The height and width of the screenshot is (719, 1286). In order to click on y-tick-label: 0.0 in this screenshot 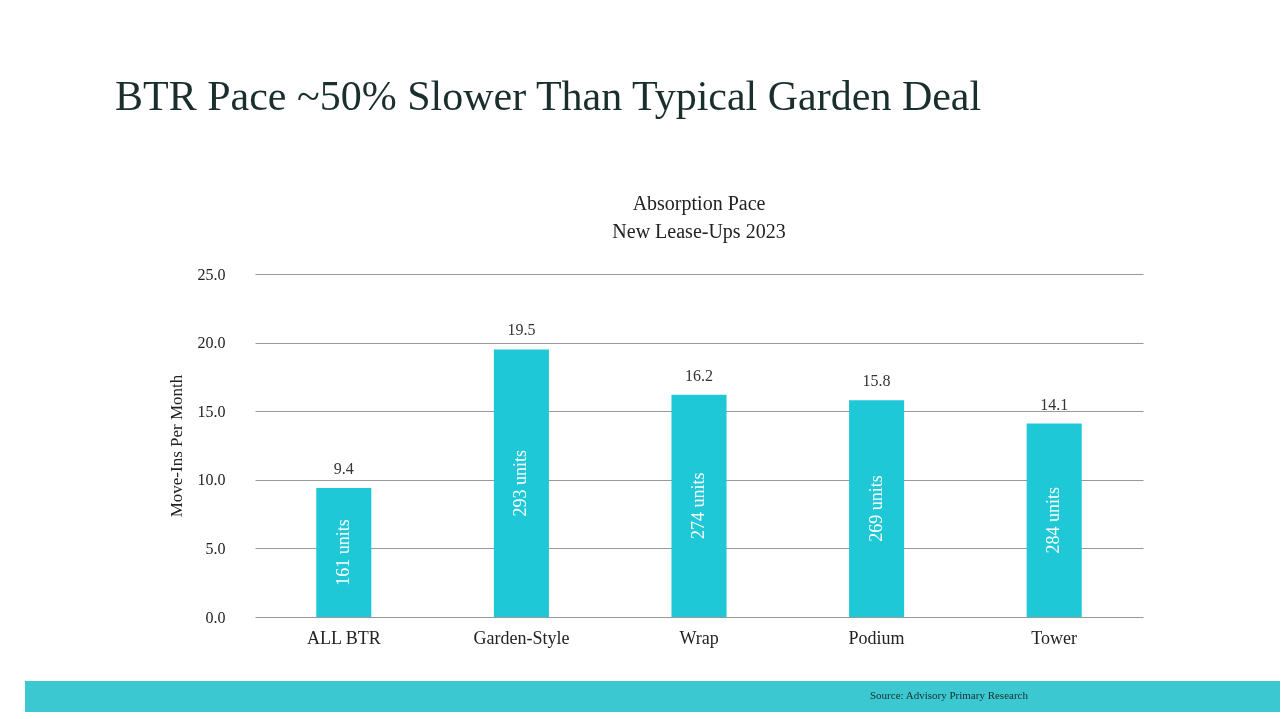, I will do `click(215, 617)`.